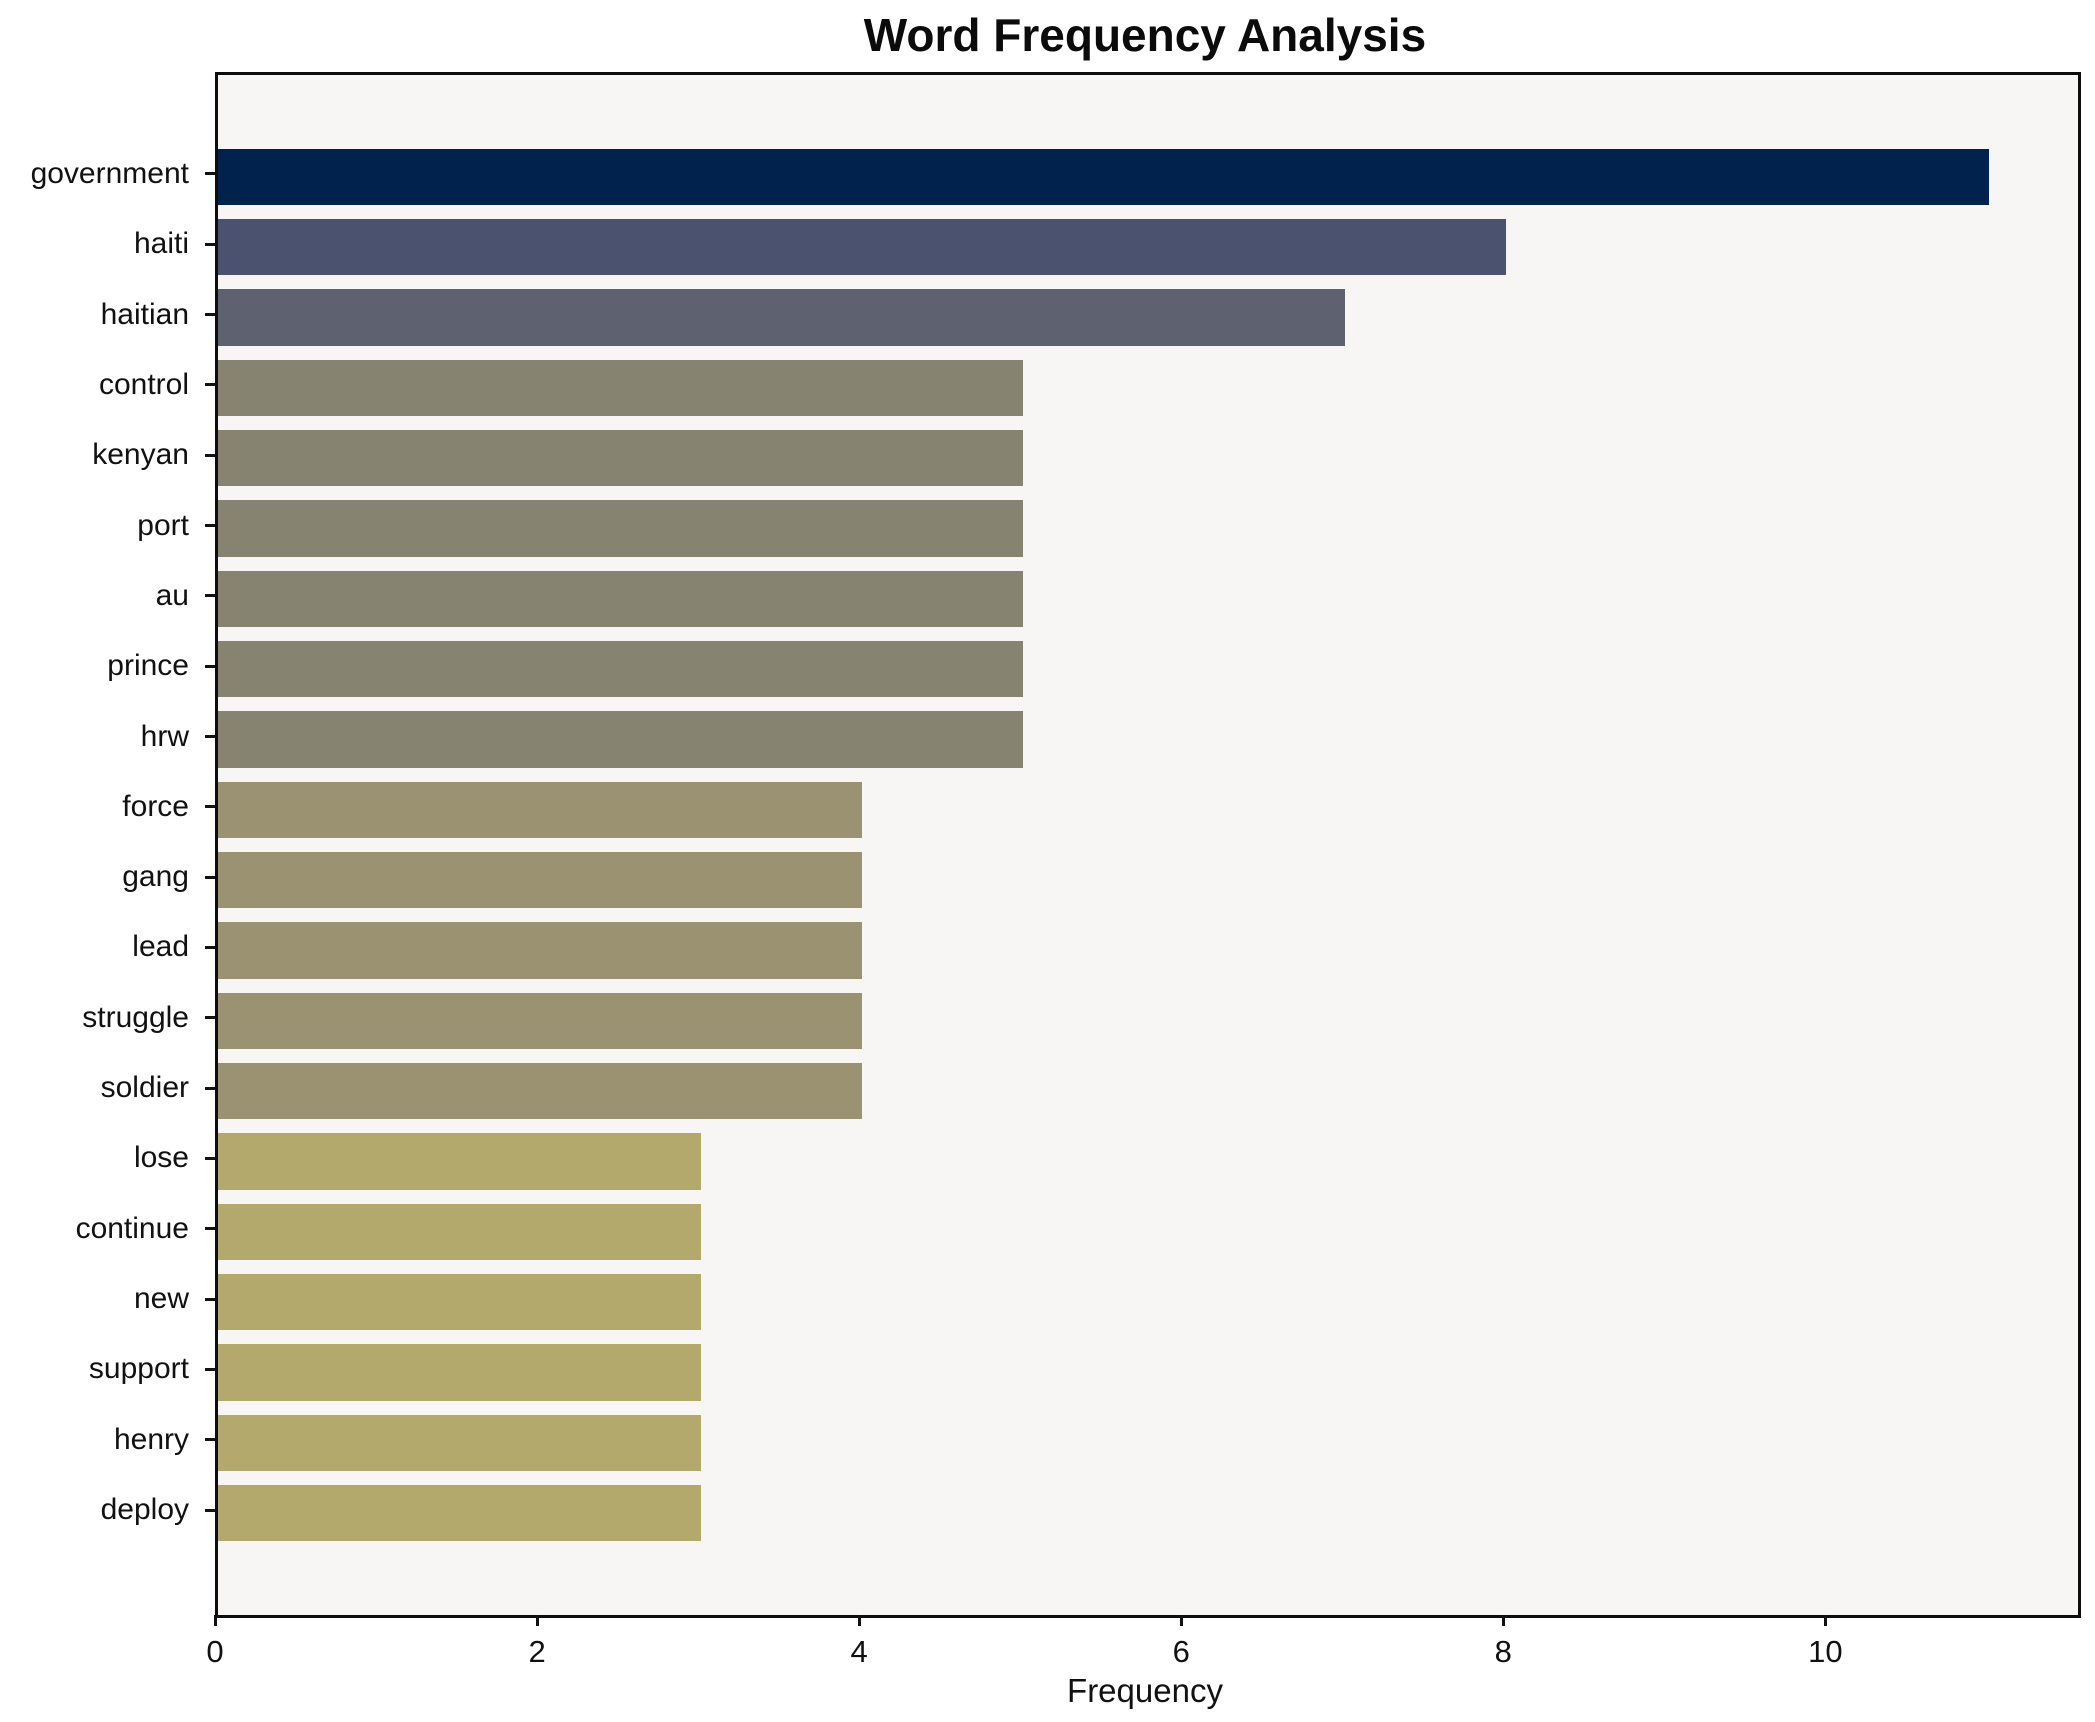 Image resolution: width=2095 pixels, height=1722 pixels. What do you see at coordinates (782, 317) in the screenshot?
I see `bar-haitian` at bounding box center [782, 317].